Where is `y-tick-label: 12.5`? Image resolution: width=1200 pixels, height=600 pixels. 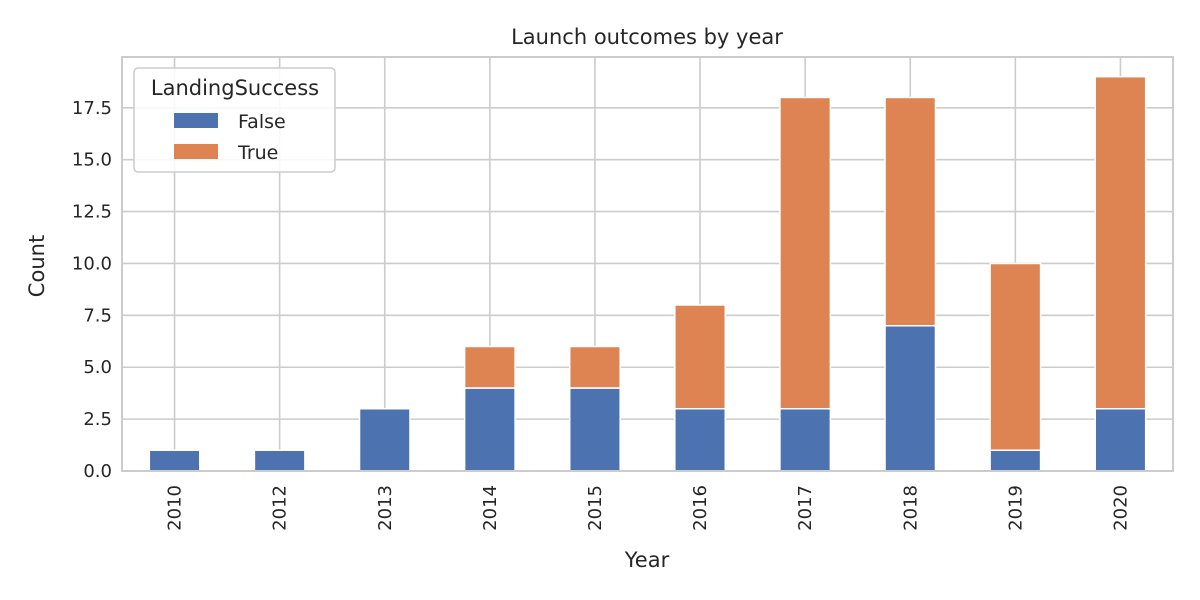 y-tick-label: 12.5 is located at coordinates (92, 212).